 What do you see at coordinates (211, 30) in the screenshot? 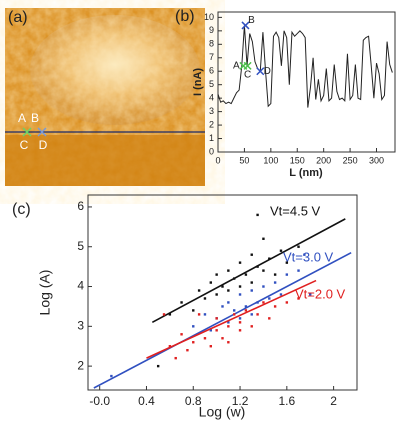
I see `y-tick-label: 9` at bounding box center [211, 30].